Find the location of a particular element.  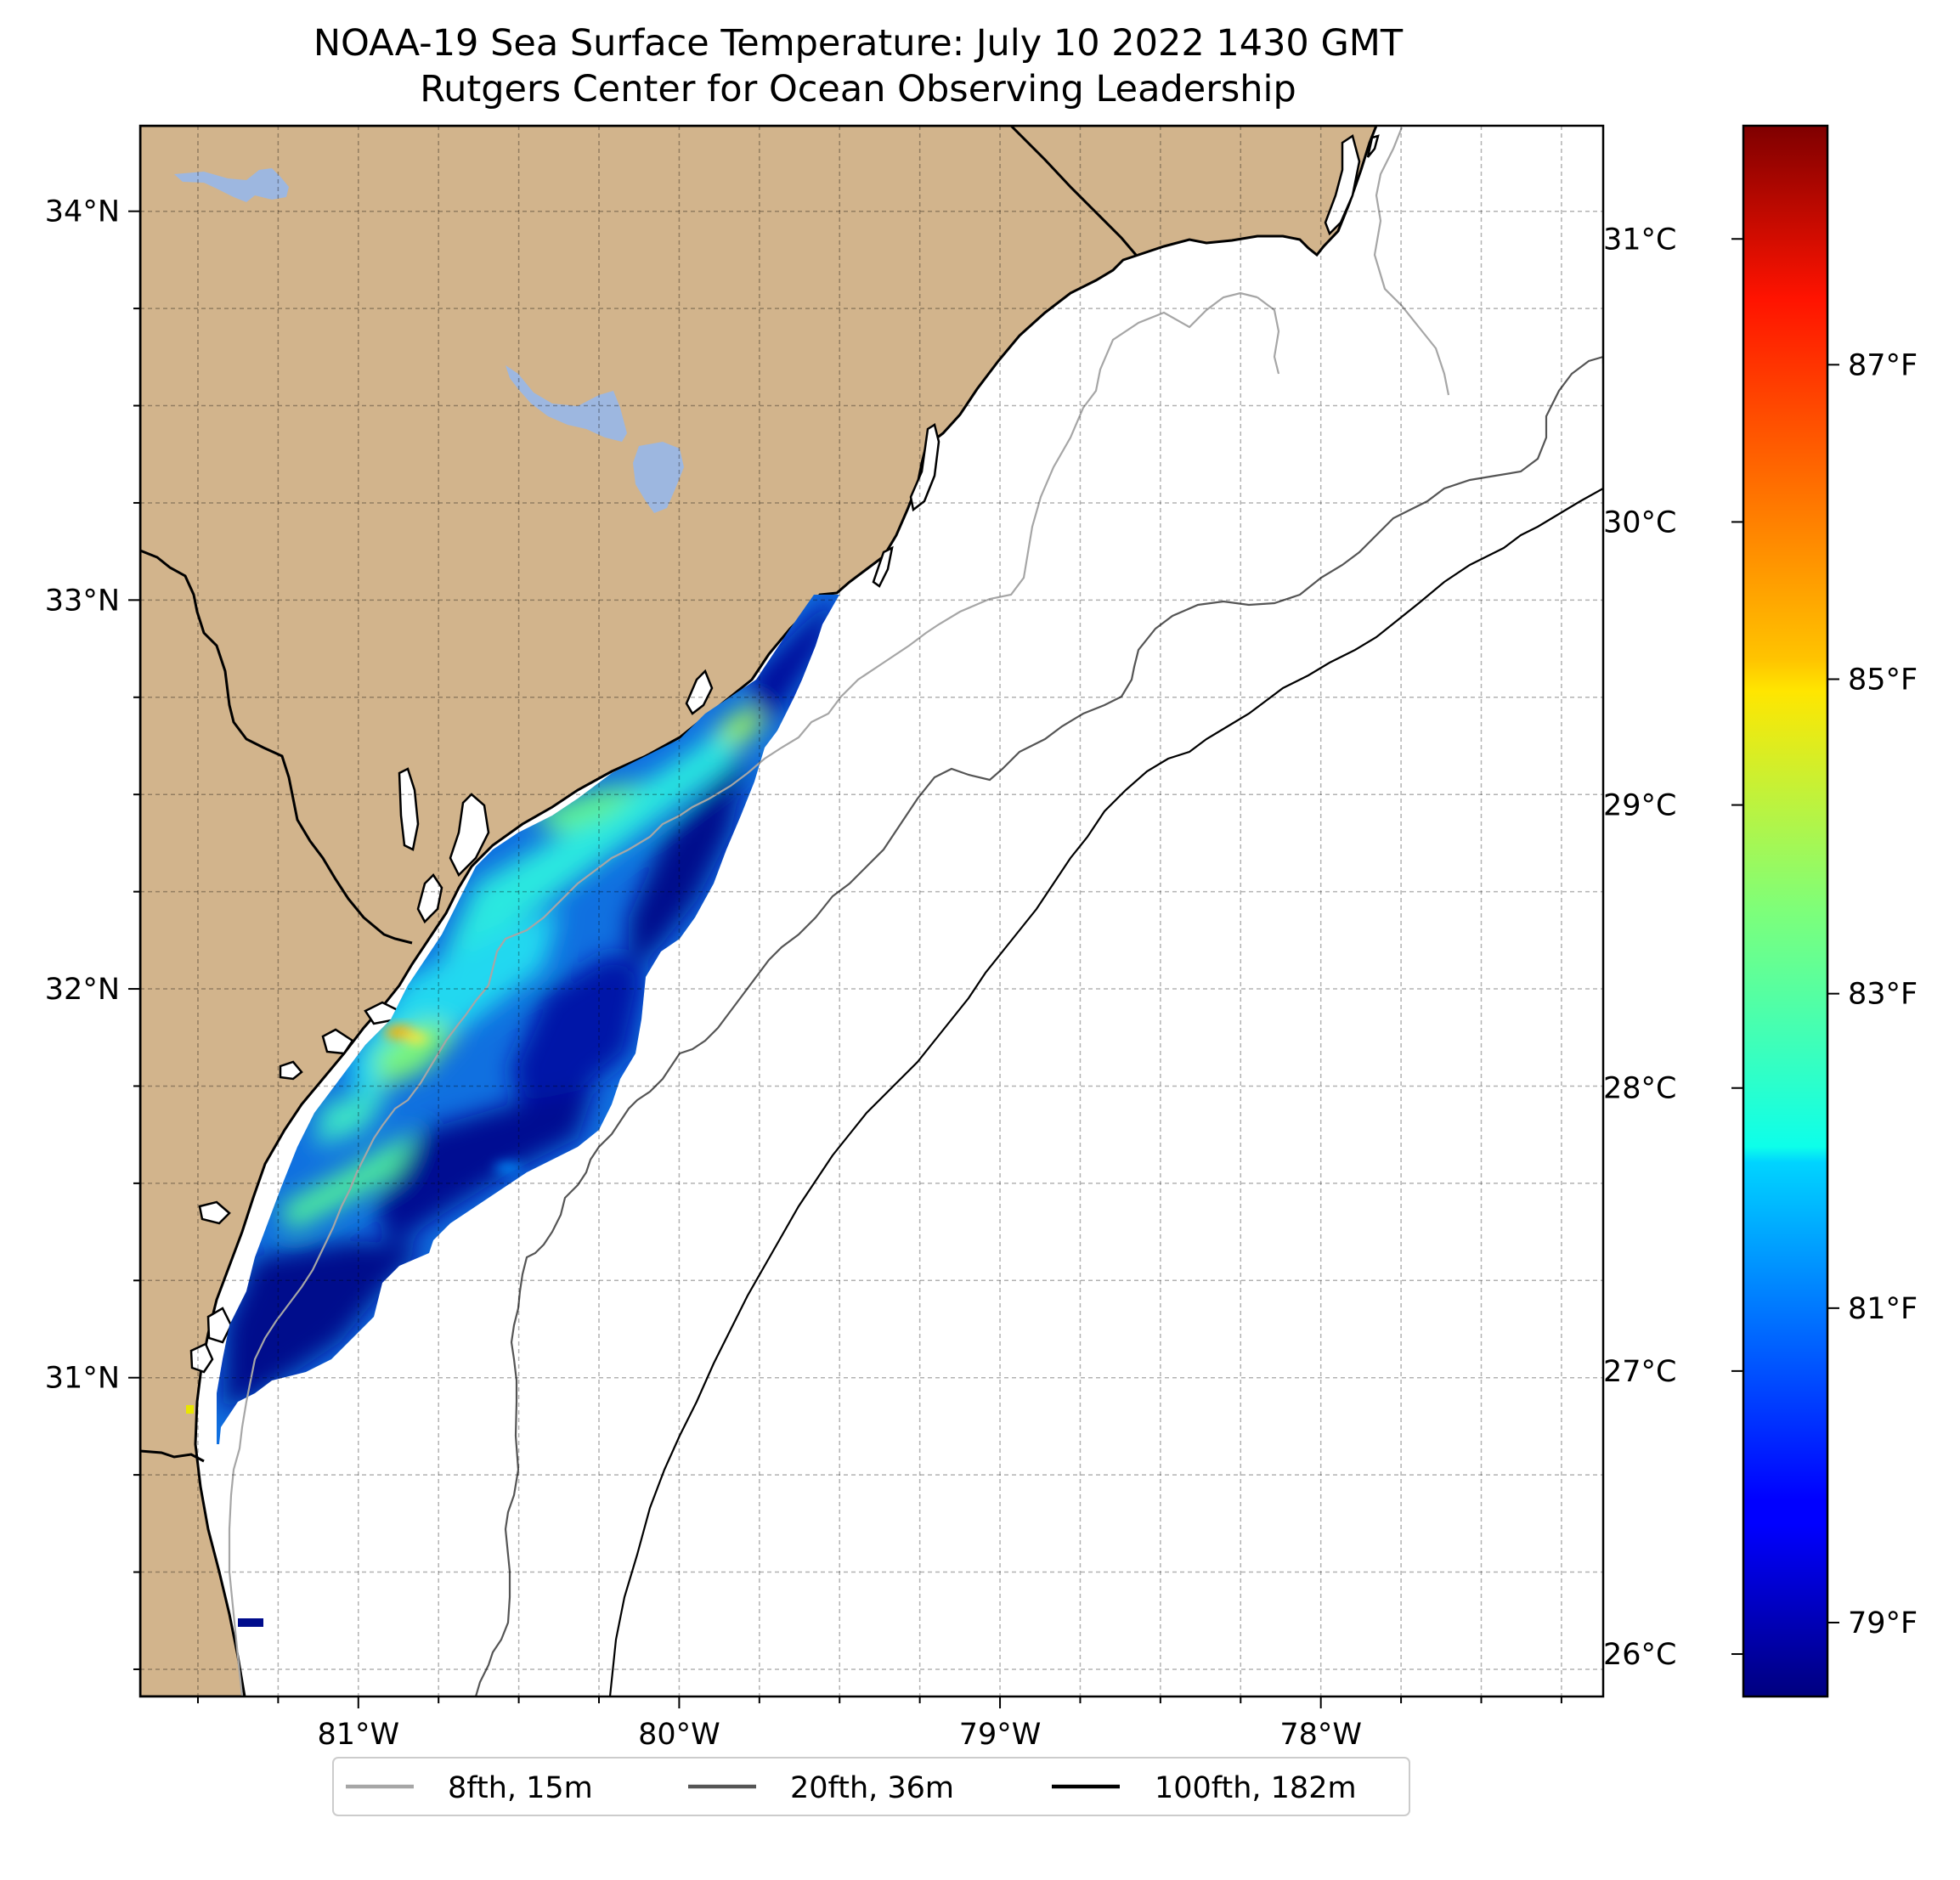

colorbar-celsius-axis: 26°C 27°C 28°C 29°C 30°C 31°C is located at coordinates (1673, 948).